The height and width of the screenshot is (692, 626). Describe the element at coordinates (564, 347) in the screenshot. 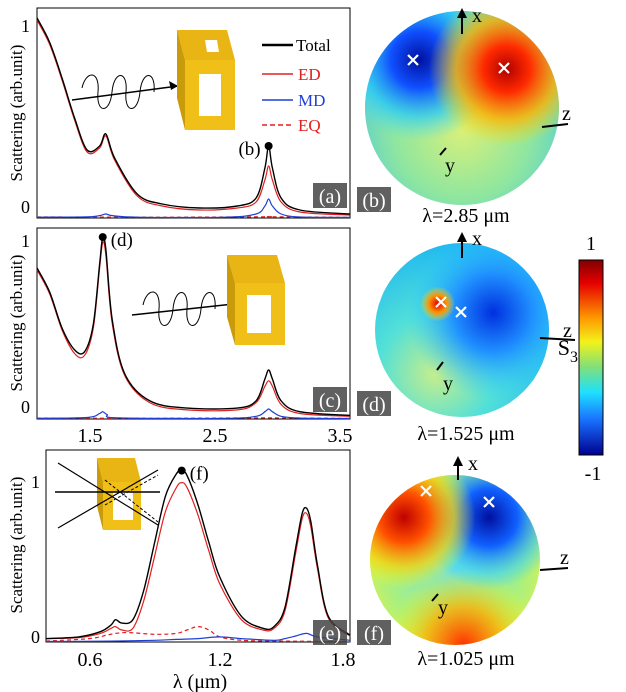

I see `colorbar-label: S` at that location.